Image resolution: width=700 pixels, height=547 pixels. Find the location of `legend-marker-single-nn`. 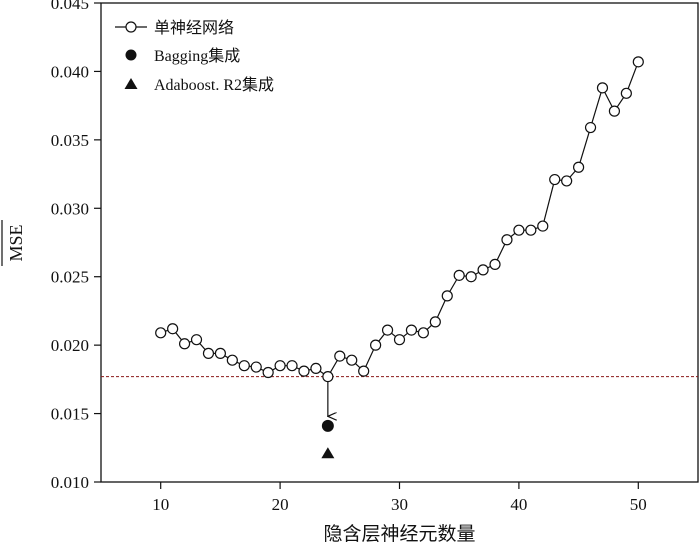

legend-marker-single-nn is located at coordinates (131, 27).